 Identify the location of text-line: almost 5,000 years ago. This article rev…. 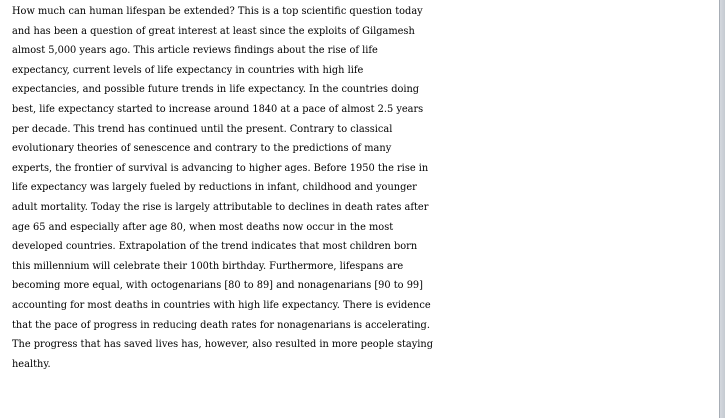
(195, 51).